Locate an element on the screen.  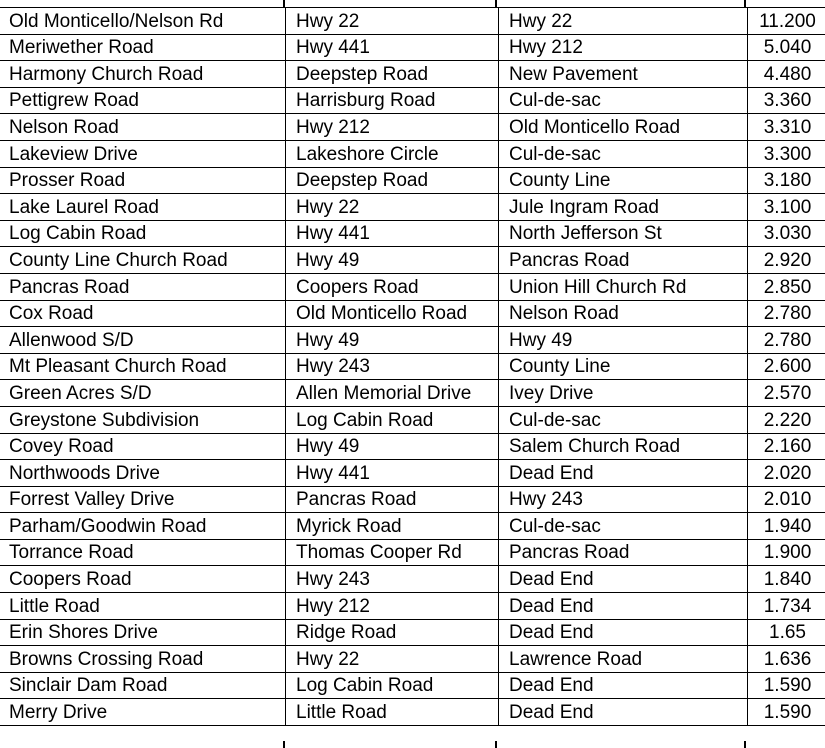
cell-length: 1.65 is located at coordinates (786, 632).